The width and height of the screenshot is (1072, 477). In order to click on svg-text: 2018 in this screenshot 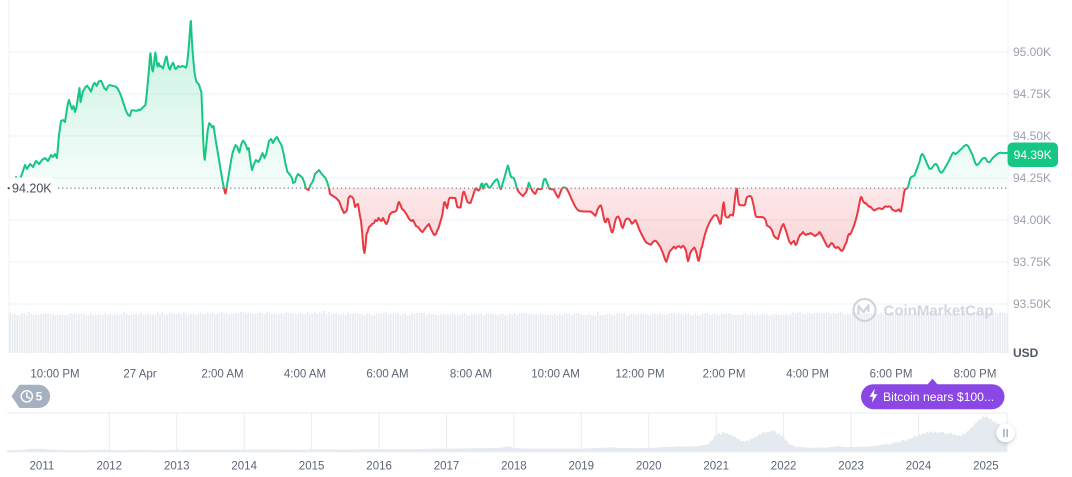, I will do `click(514, 467)`.